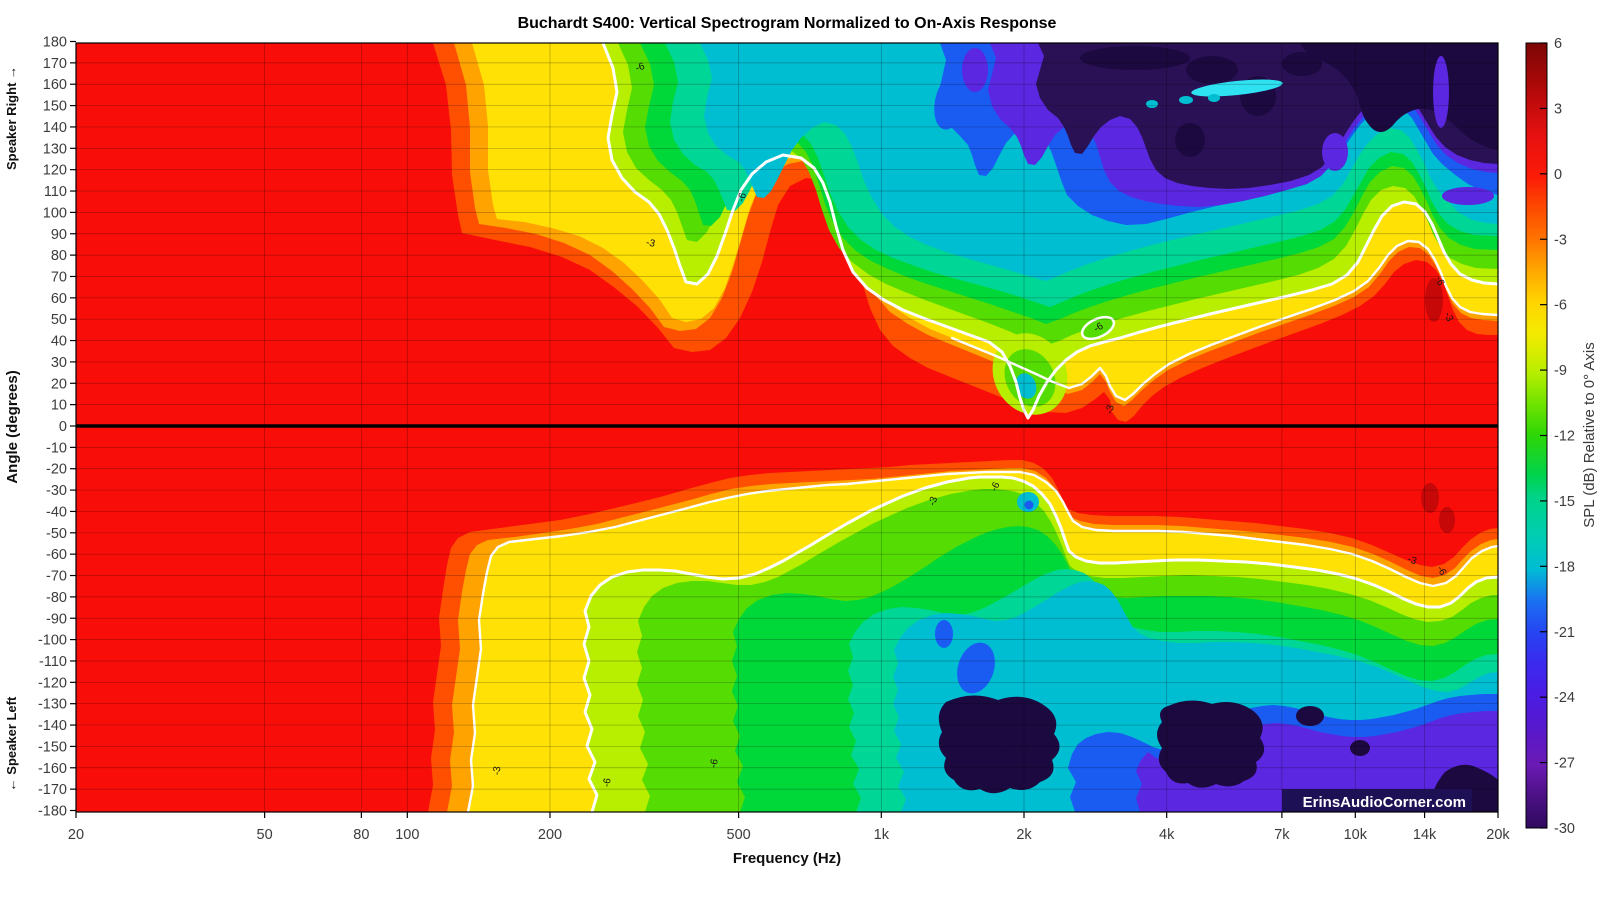 Image resolution: width=1600 pixels, height=900 pixels. Describe the element at coordinates (550, 835) in the screenshot. I see `x-tick-label: 200` at that location.